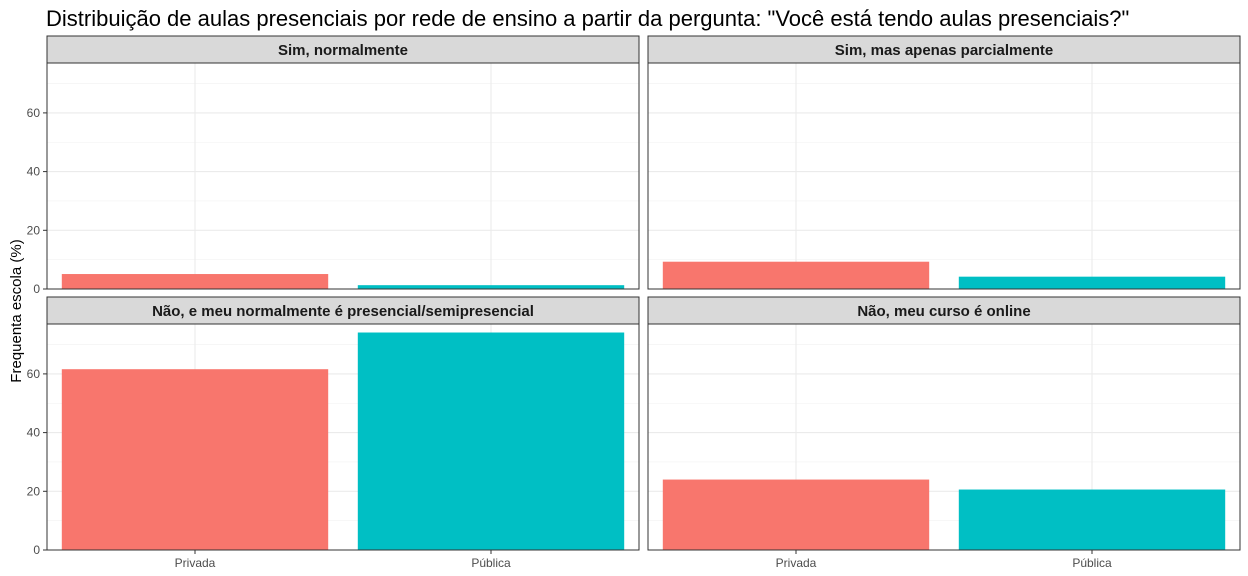  What do you see at coordinates (16, 310) in the screenshot?
I see `y-axis-label: Frequenta escola (%)` at bounding box center [16, 310].